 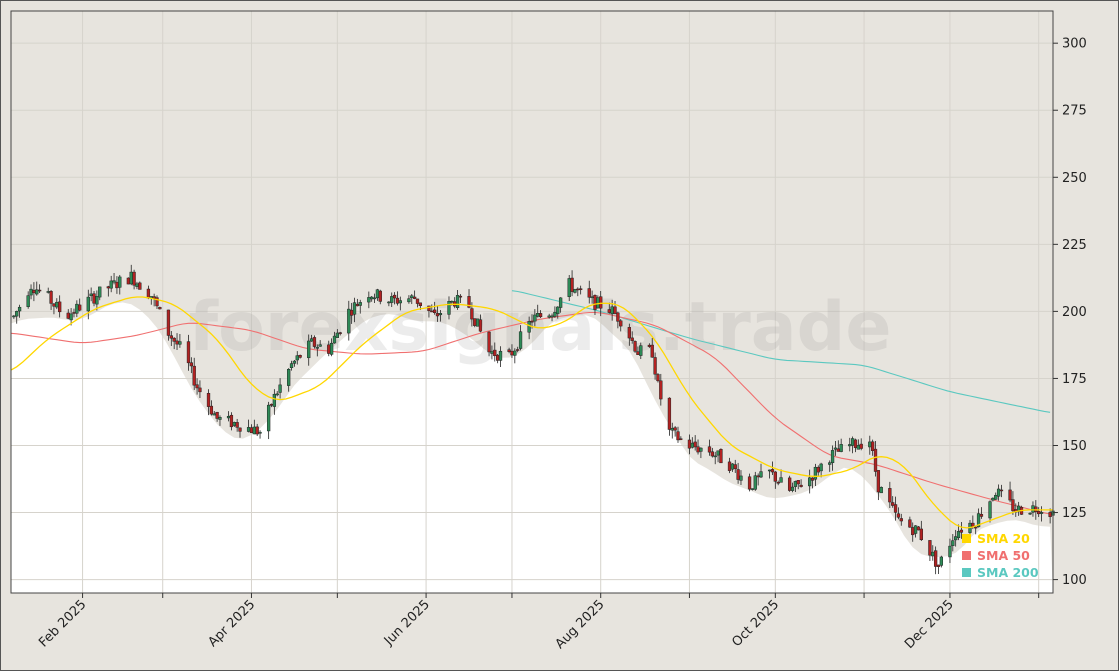 What do you see at coordinates (1074, 580) in the screenshot?
I see `y-tick-label: 100` at bounding box center [1074, 580].